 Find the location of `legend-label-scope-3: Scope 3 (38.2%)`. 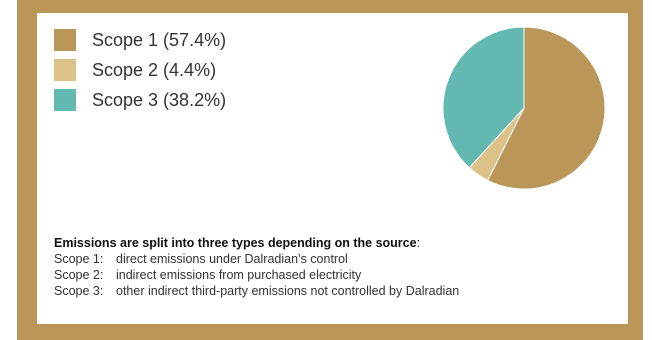

legend-label-scope-3: Scope 3 (38.2%) is located at coordinates (159, 99).